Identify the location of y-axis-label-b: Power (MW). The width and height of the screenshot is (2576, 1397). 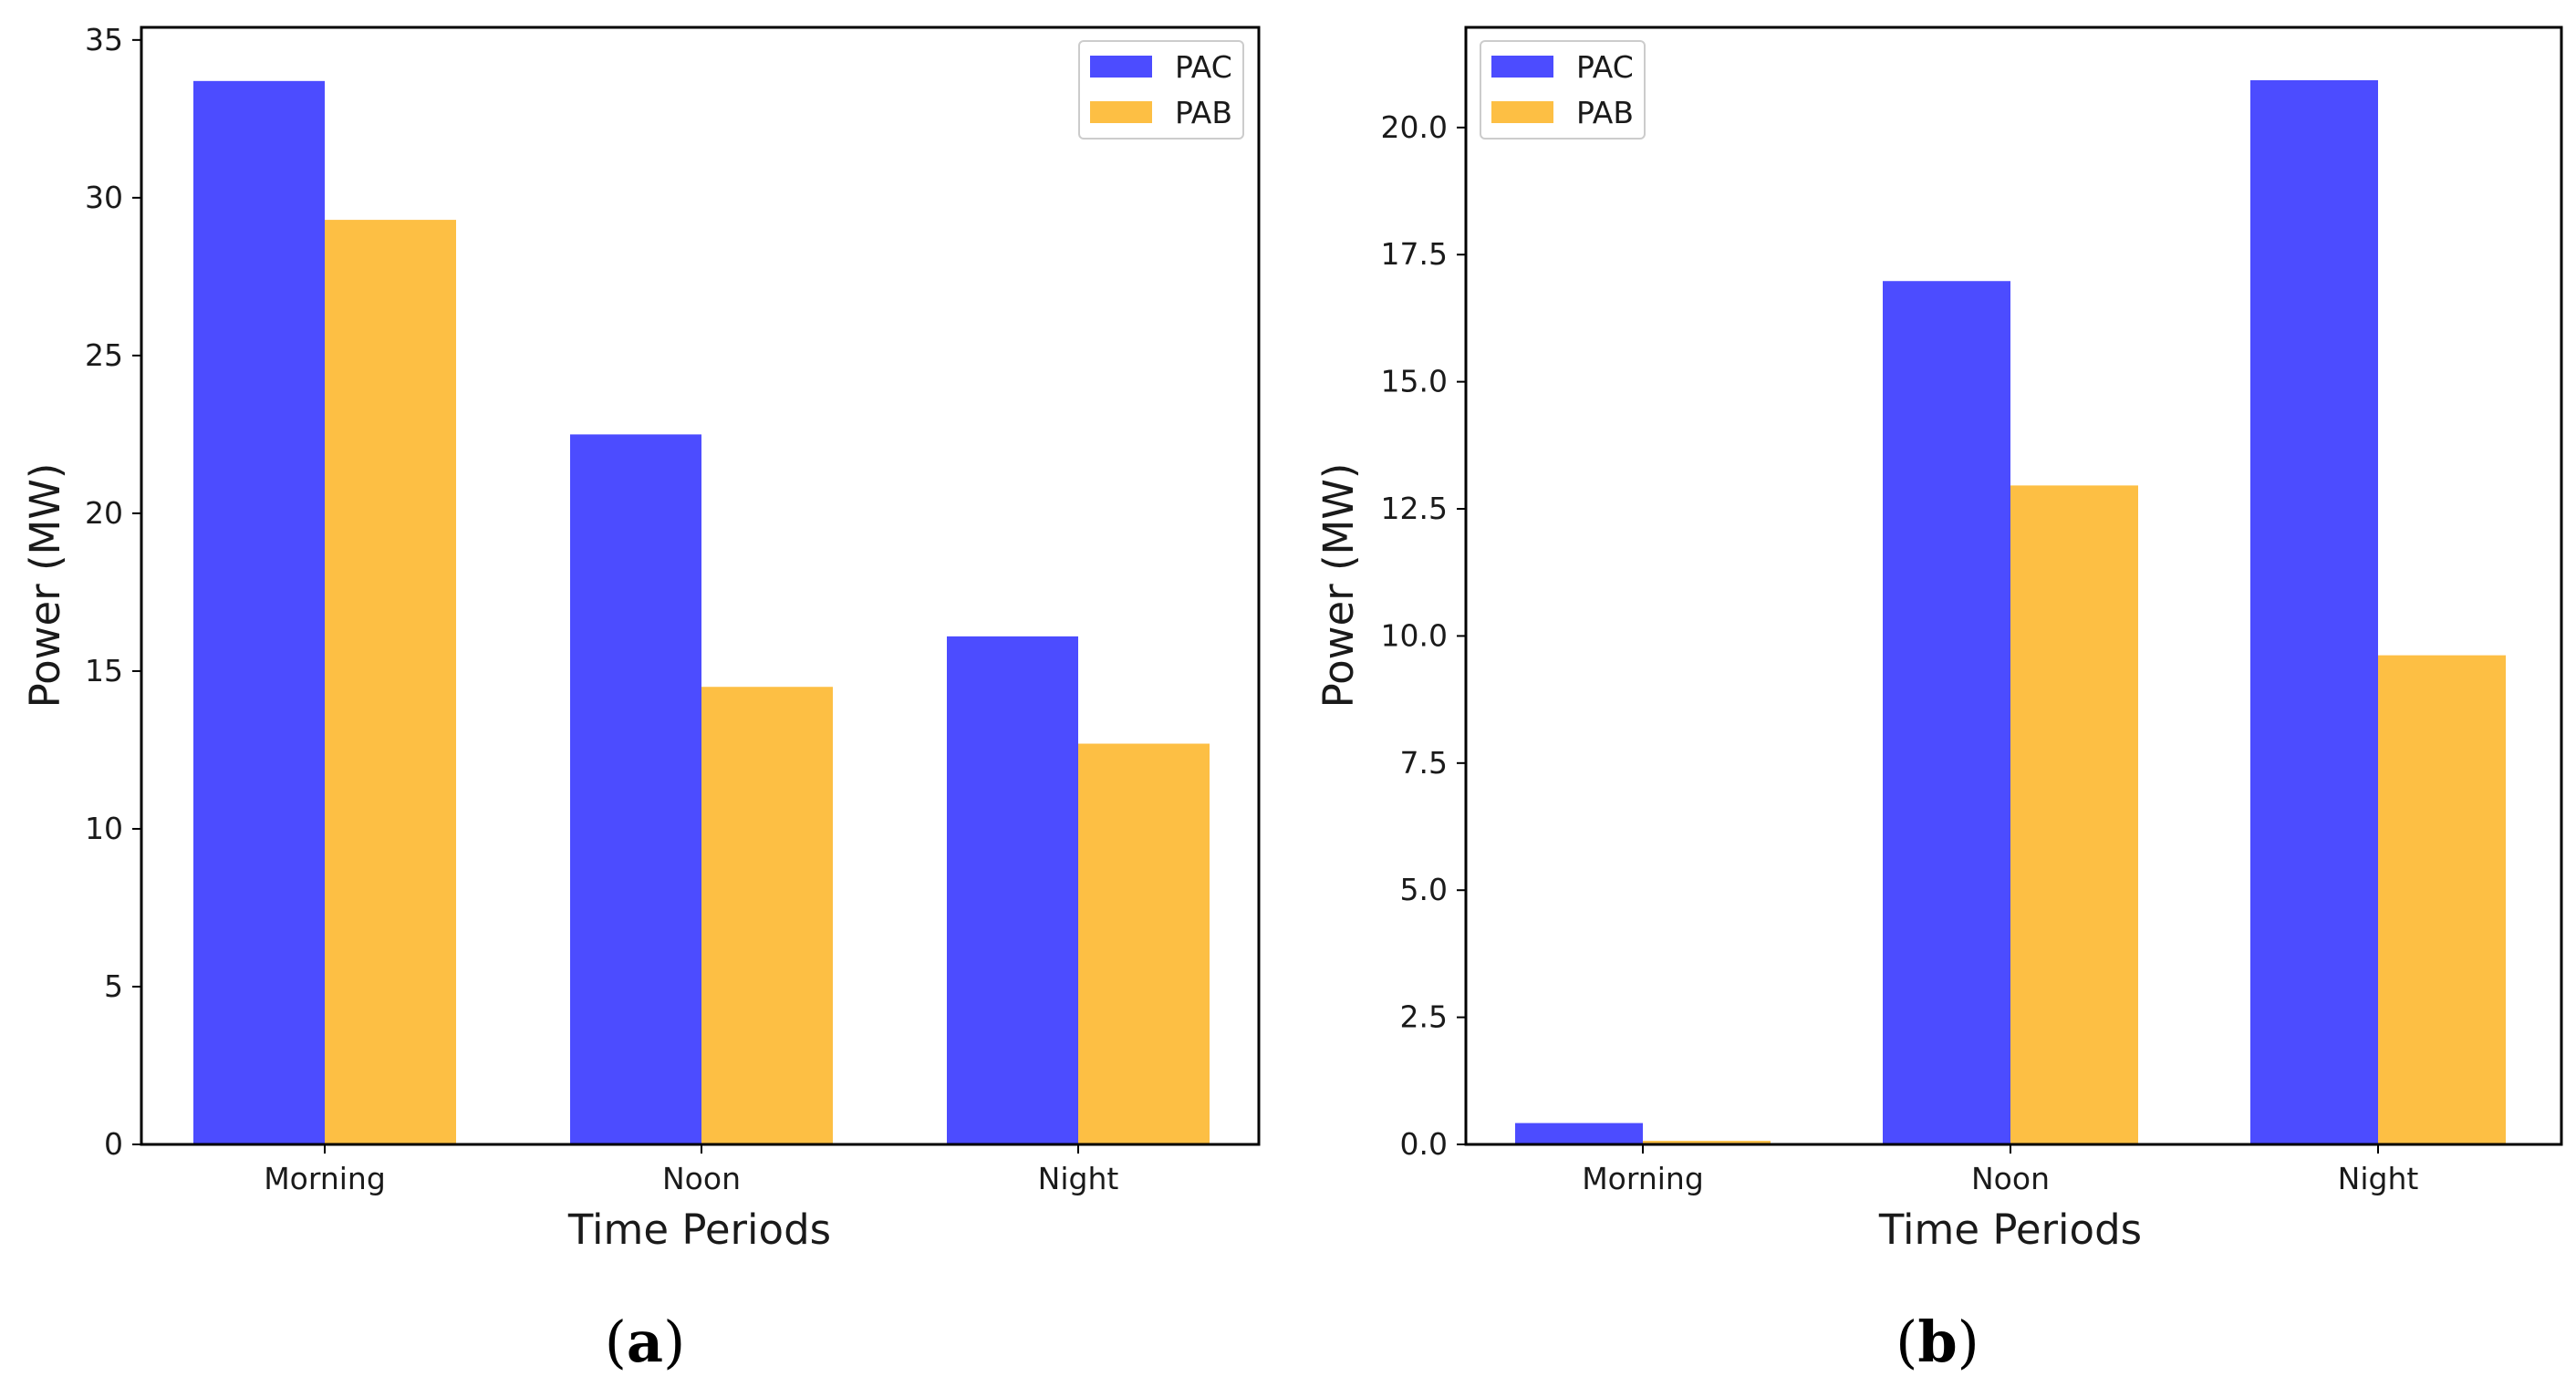
(1338, 586).